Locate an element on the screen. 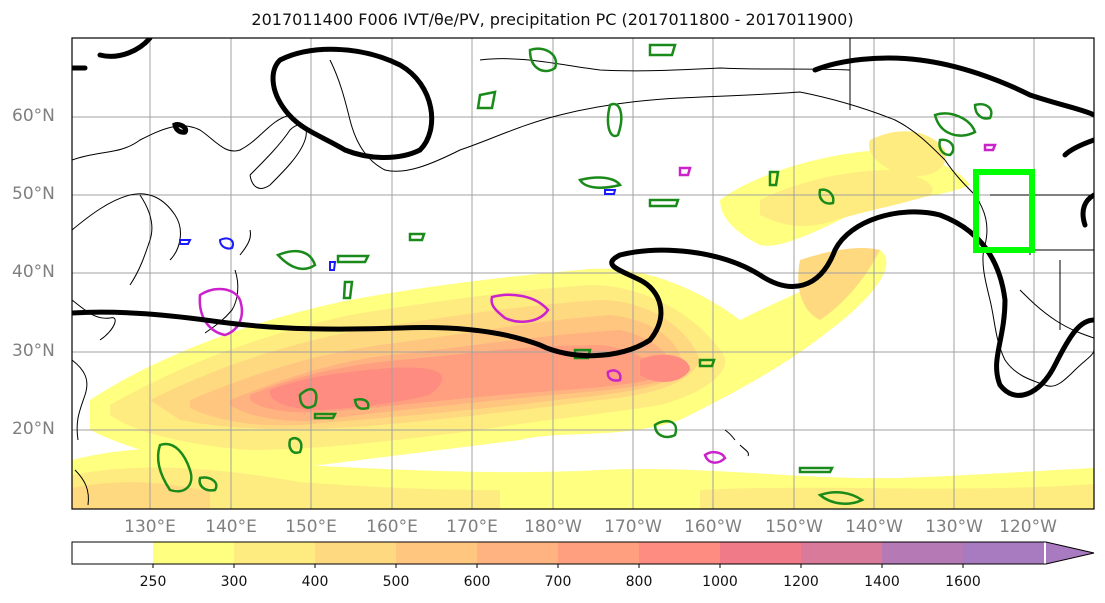 The width and height of the screenshot is (1105, 603). colorbar is located at coordinates (583, 554).